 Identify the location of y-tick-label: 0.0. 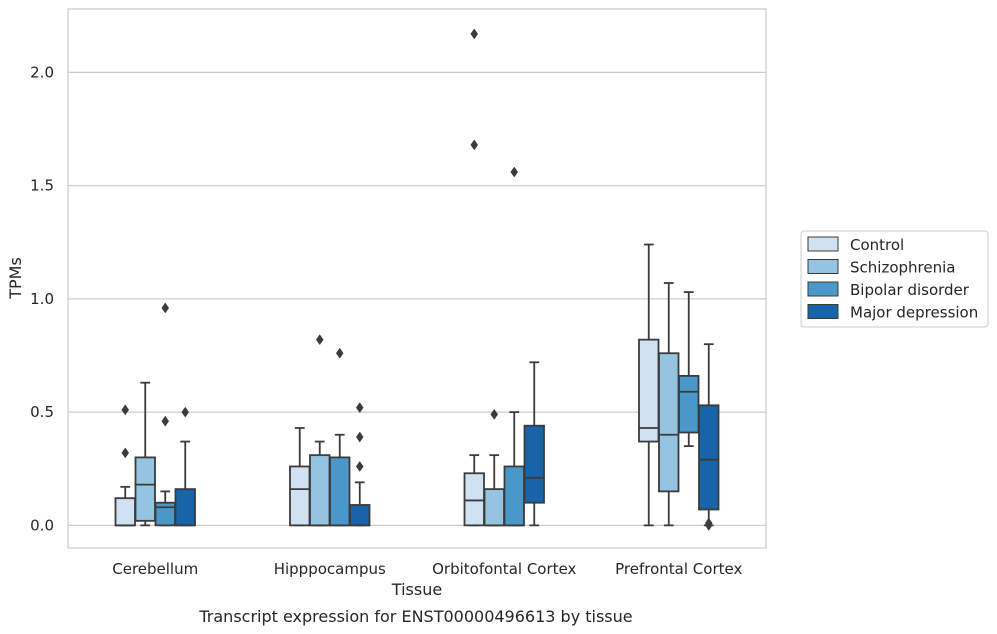
(42, 525).